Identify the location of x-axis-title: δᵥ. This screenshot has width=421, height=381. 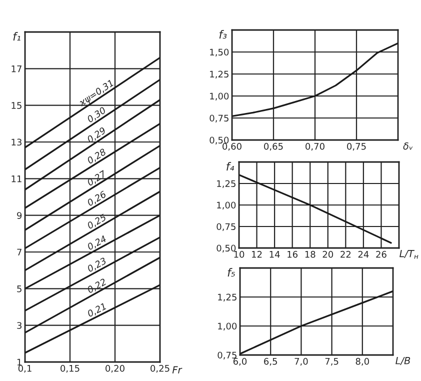
(408, 146).